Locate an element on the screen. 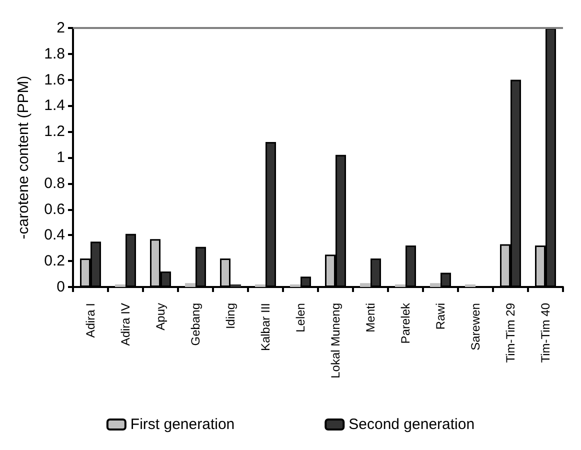 The width and height of the screenshot is (581, 450). legend-label: First generation is located at coordinates (182, 424).